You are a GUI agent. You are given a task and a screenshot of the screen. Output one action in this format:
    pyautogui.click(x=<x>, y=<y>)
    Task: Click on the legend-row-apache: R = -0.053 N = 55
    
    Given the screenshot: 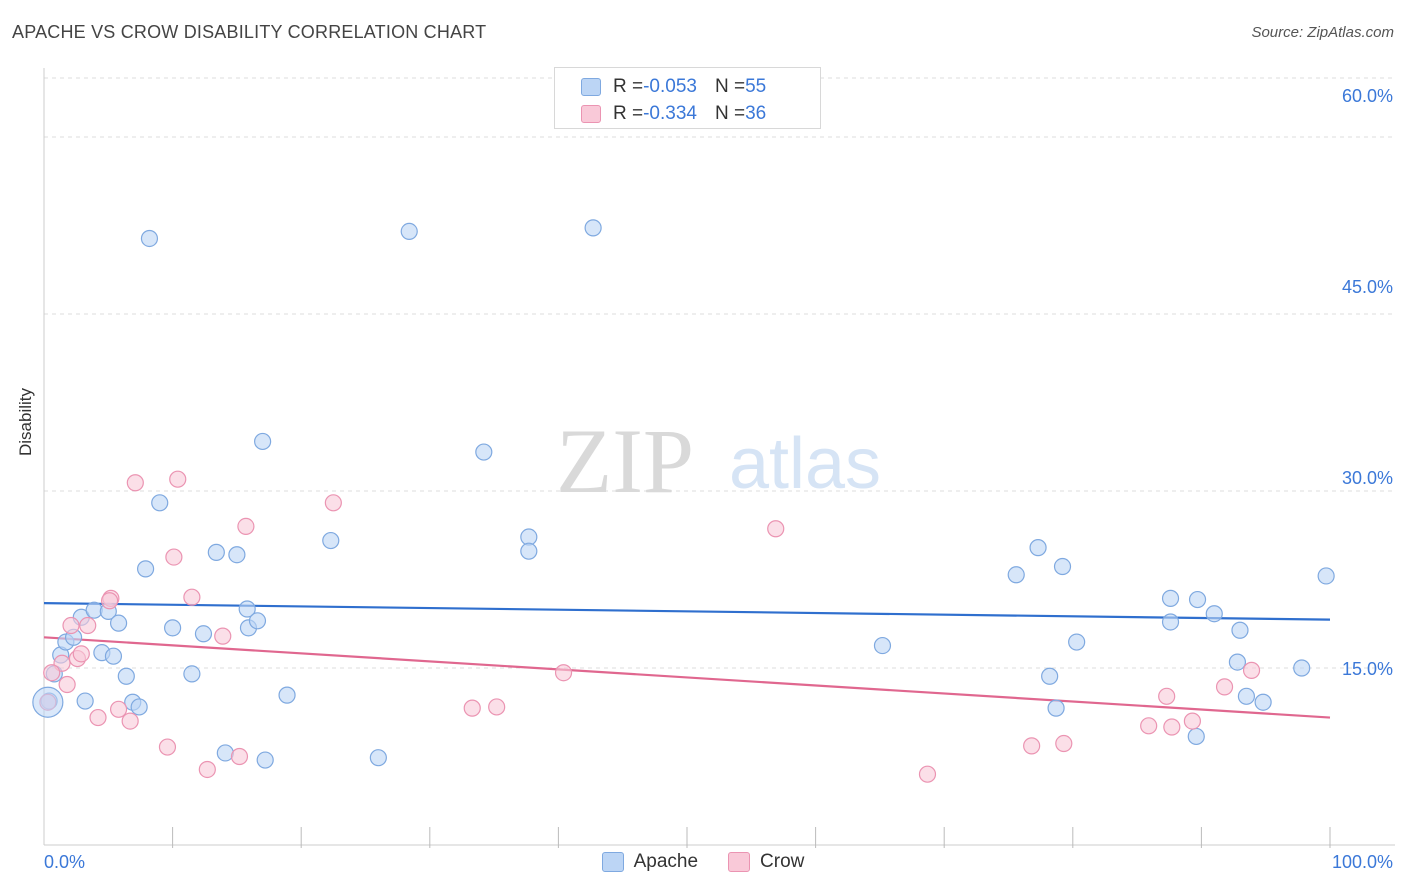 What is the action you would take?
    pyautogui.click(x=673, y=87)
    